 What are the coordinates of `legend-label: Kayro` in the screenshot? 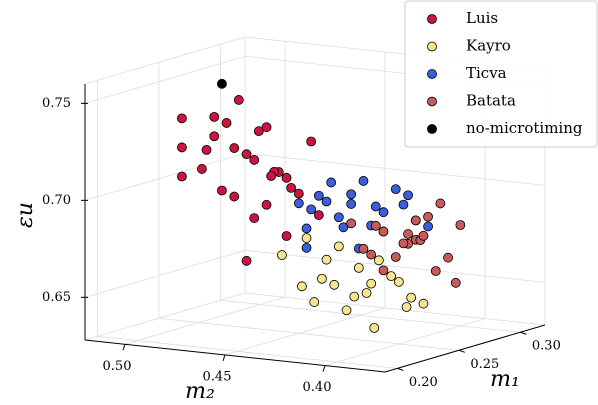 It's located at (488, 46).